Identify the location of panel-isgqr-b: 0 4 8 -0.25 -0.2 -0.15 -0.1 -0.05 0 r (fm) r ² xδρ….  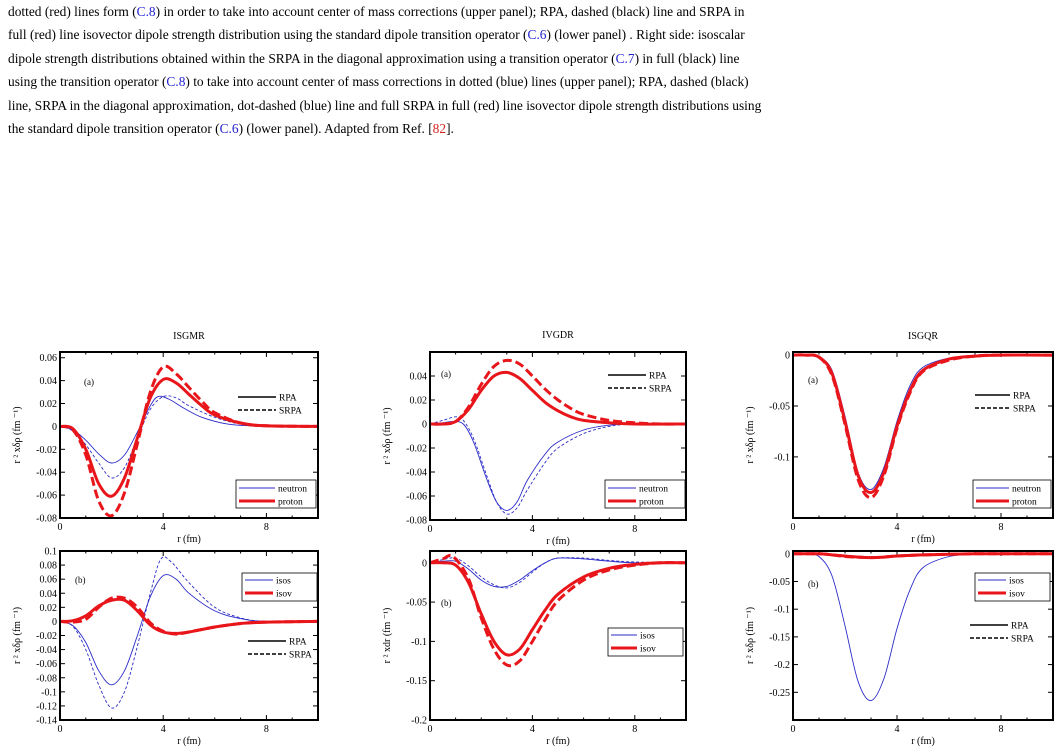
(899, 648).